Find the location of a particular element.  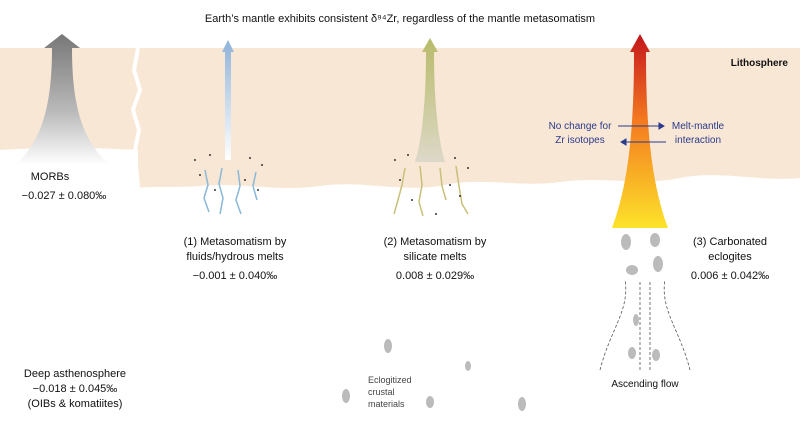

deep-note: (OIBs & komatiites) is located at coordinates (75, 404).